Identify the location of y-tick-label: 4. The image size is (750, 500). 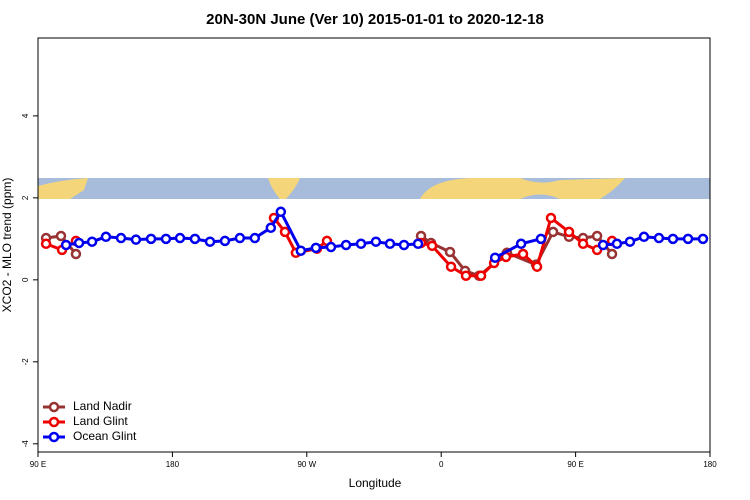
(25, 115).